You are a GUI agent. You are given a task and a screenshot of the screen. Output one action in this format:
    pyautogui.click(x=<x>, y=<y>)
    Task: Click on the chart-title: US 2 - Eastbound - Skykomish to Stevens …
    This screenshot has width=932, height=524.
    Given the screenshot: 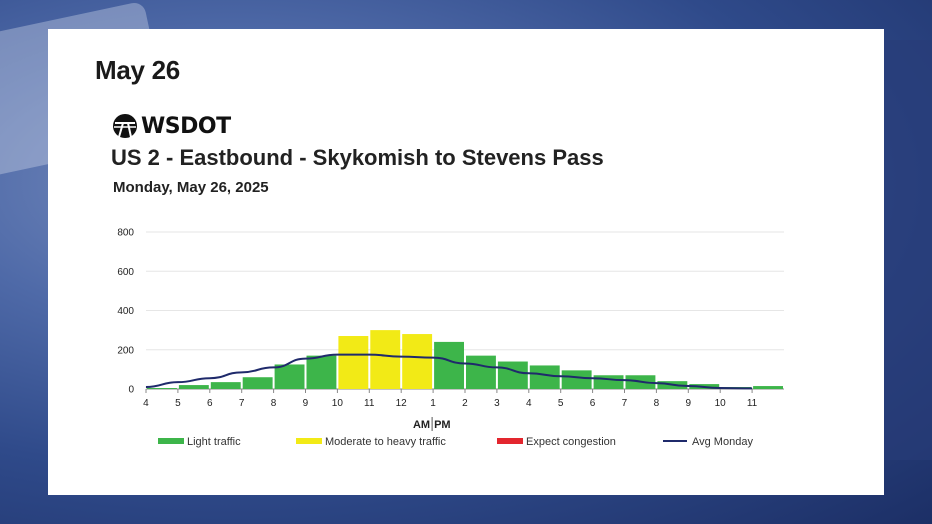 What is the action you would take?
    pyautogui.click(x=357, y=157)
    